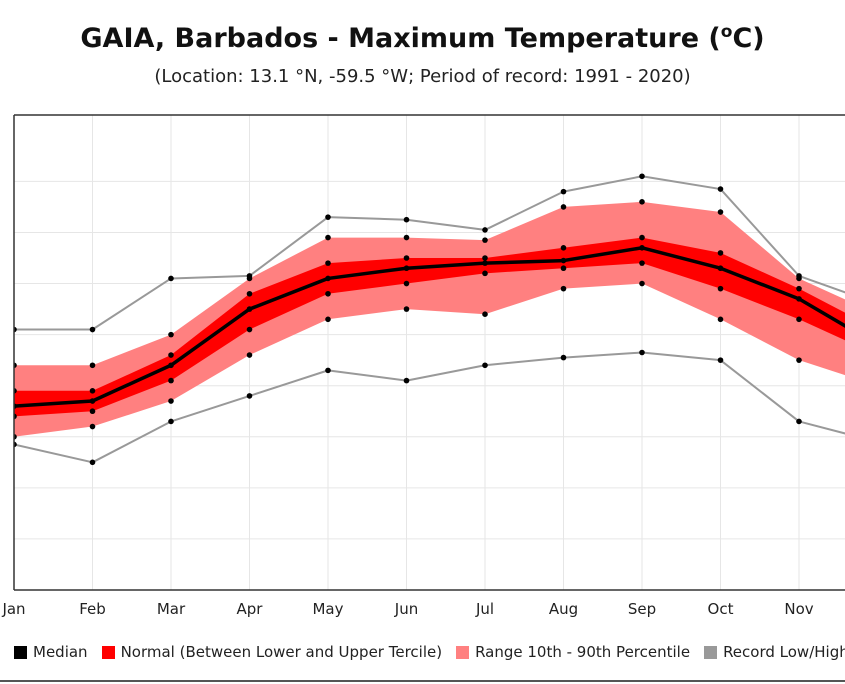 The width and height of the screenshot is (845, 684). I want to click on legend-swatch-record, so click(711, 652).